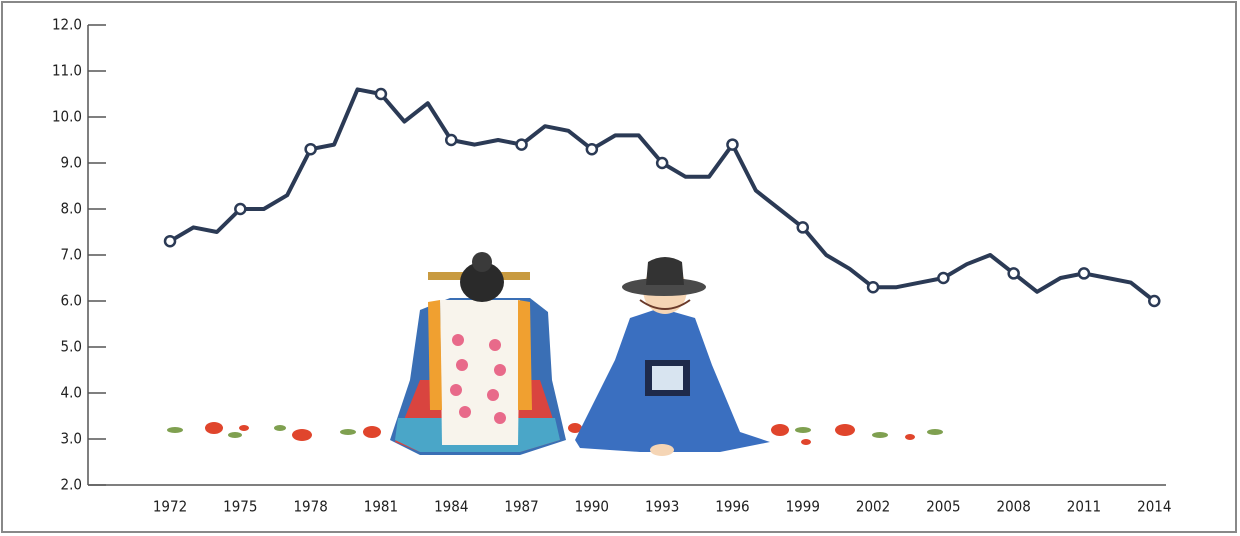  Describe the element at coordinates (71, 393) in the screenshot. I see `y-tick-label: 4.0` at that location.